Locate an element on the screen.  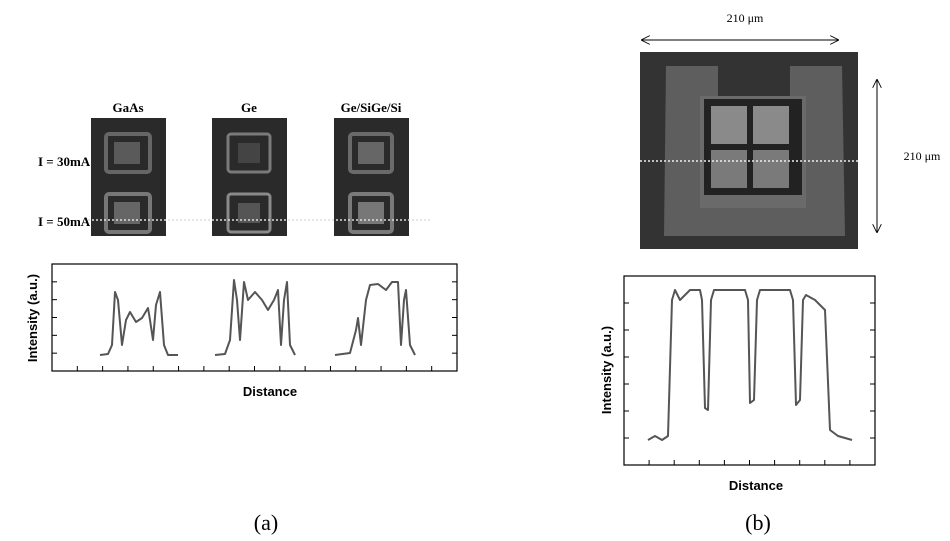
caption: (a) is located at coordinates (266, 522).